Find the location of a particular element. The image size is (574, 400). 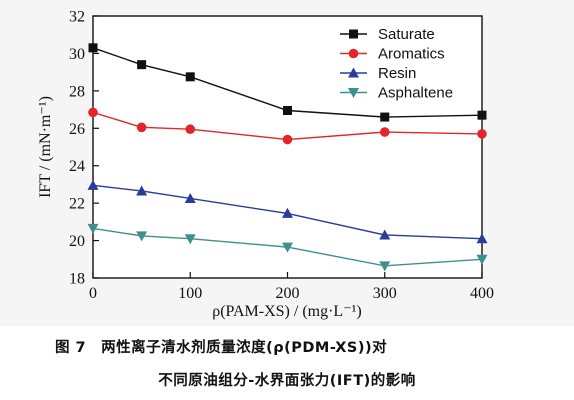

asphaltene-legend-marker is located at coordinates (353, 93).